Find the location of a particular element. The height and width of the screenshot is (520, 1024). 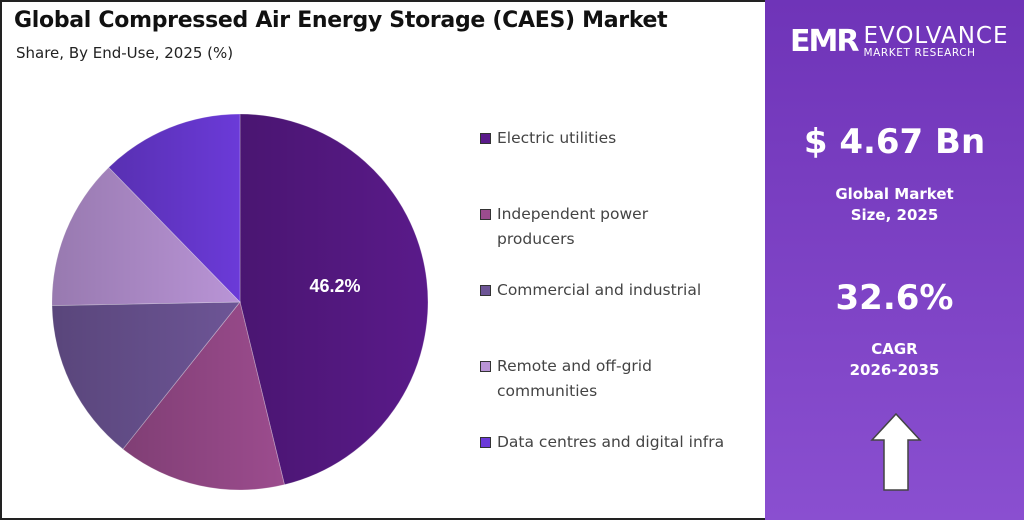

legend-item-data-centres: Data centres and digital infra is located at coordinates (605, 442).